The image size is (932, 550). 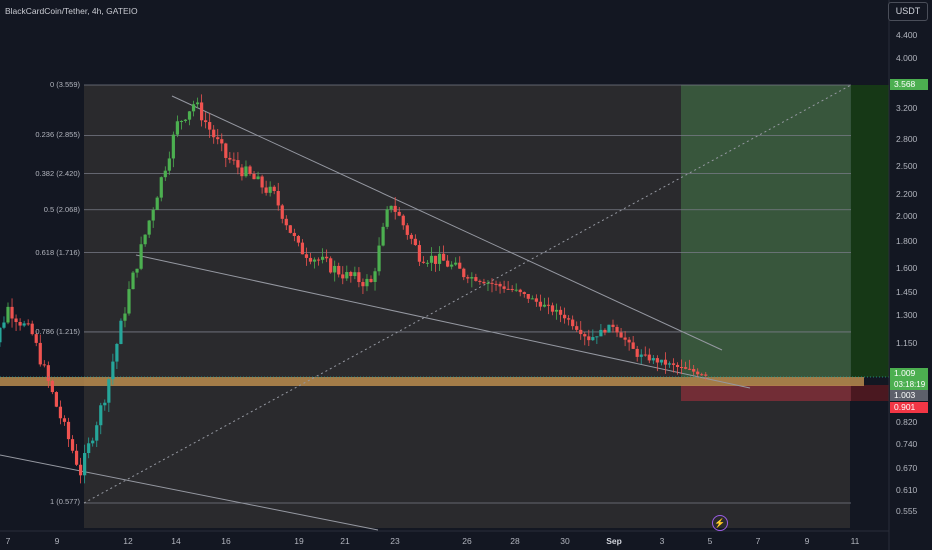 What do you see at coordinates (189, 492) in the screenshot?
I see `outer-trendline` at bounding box center [189, 492].